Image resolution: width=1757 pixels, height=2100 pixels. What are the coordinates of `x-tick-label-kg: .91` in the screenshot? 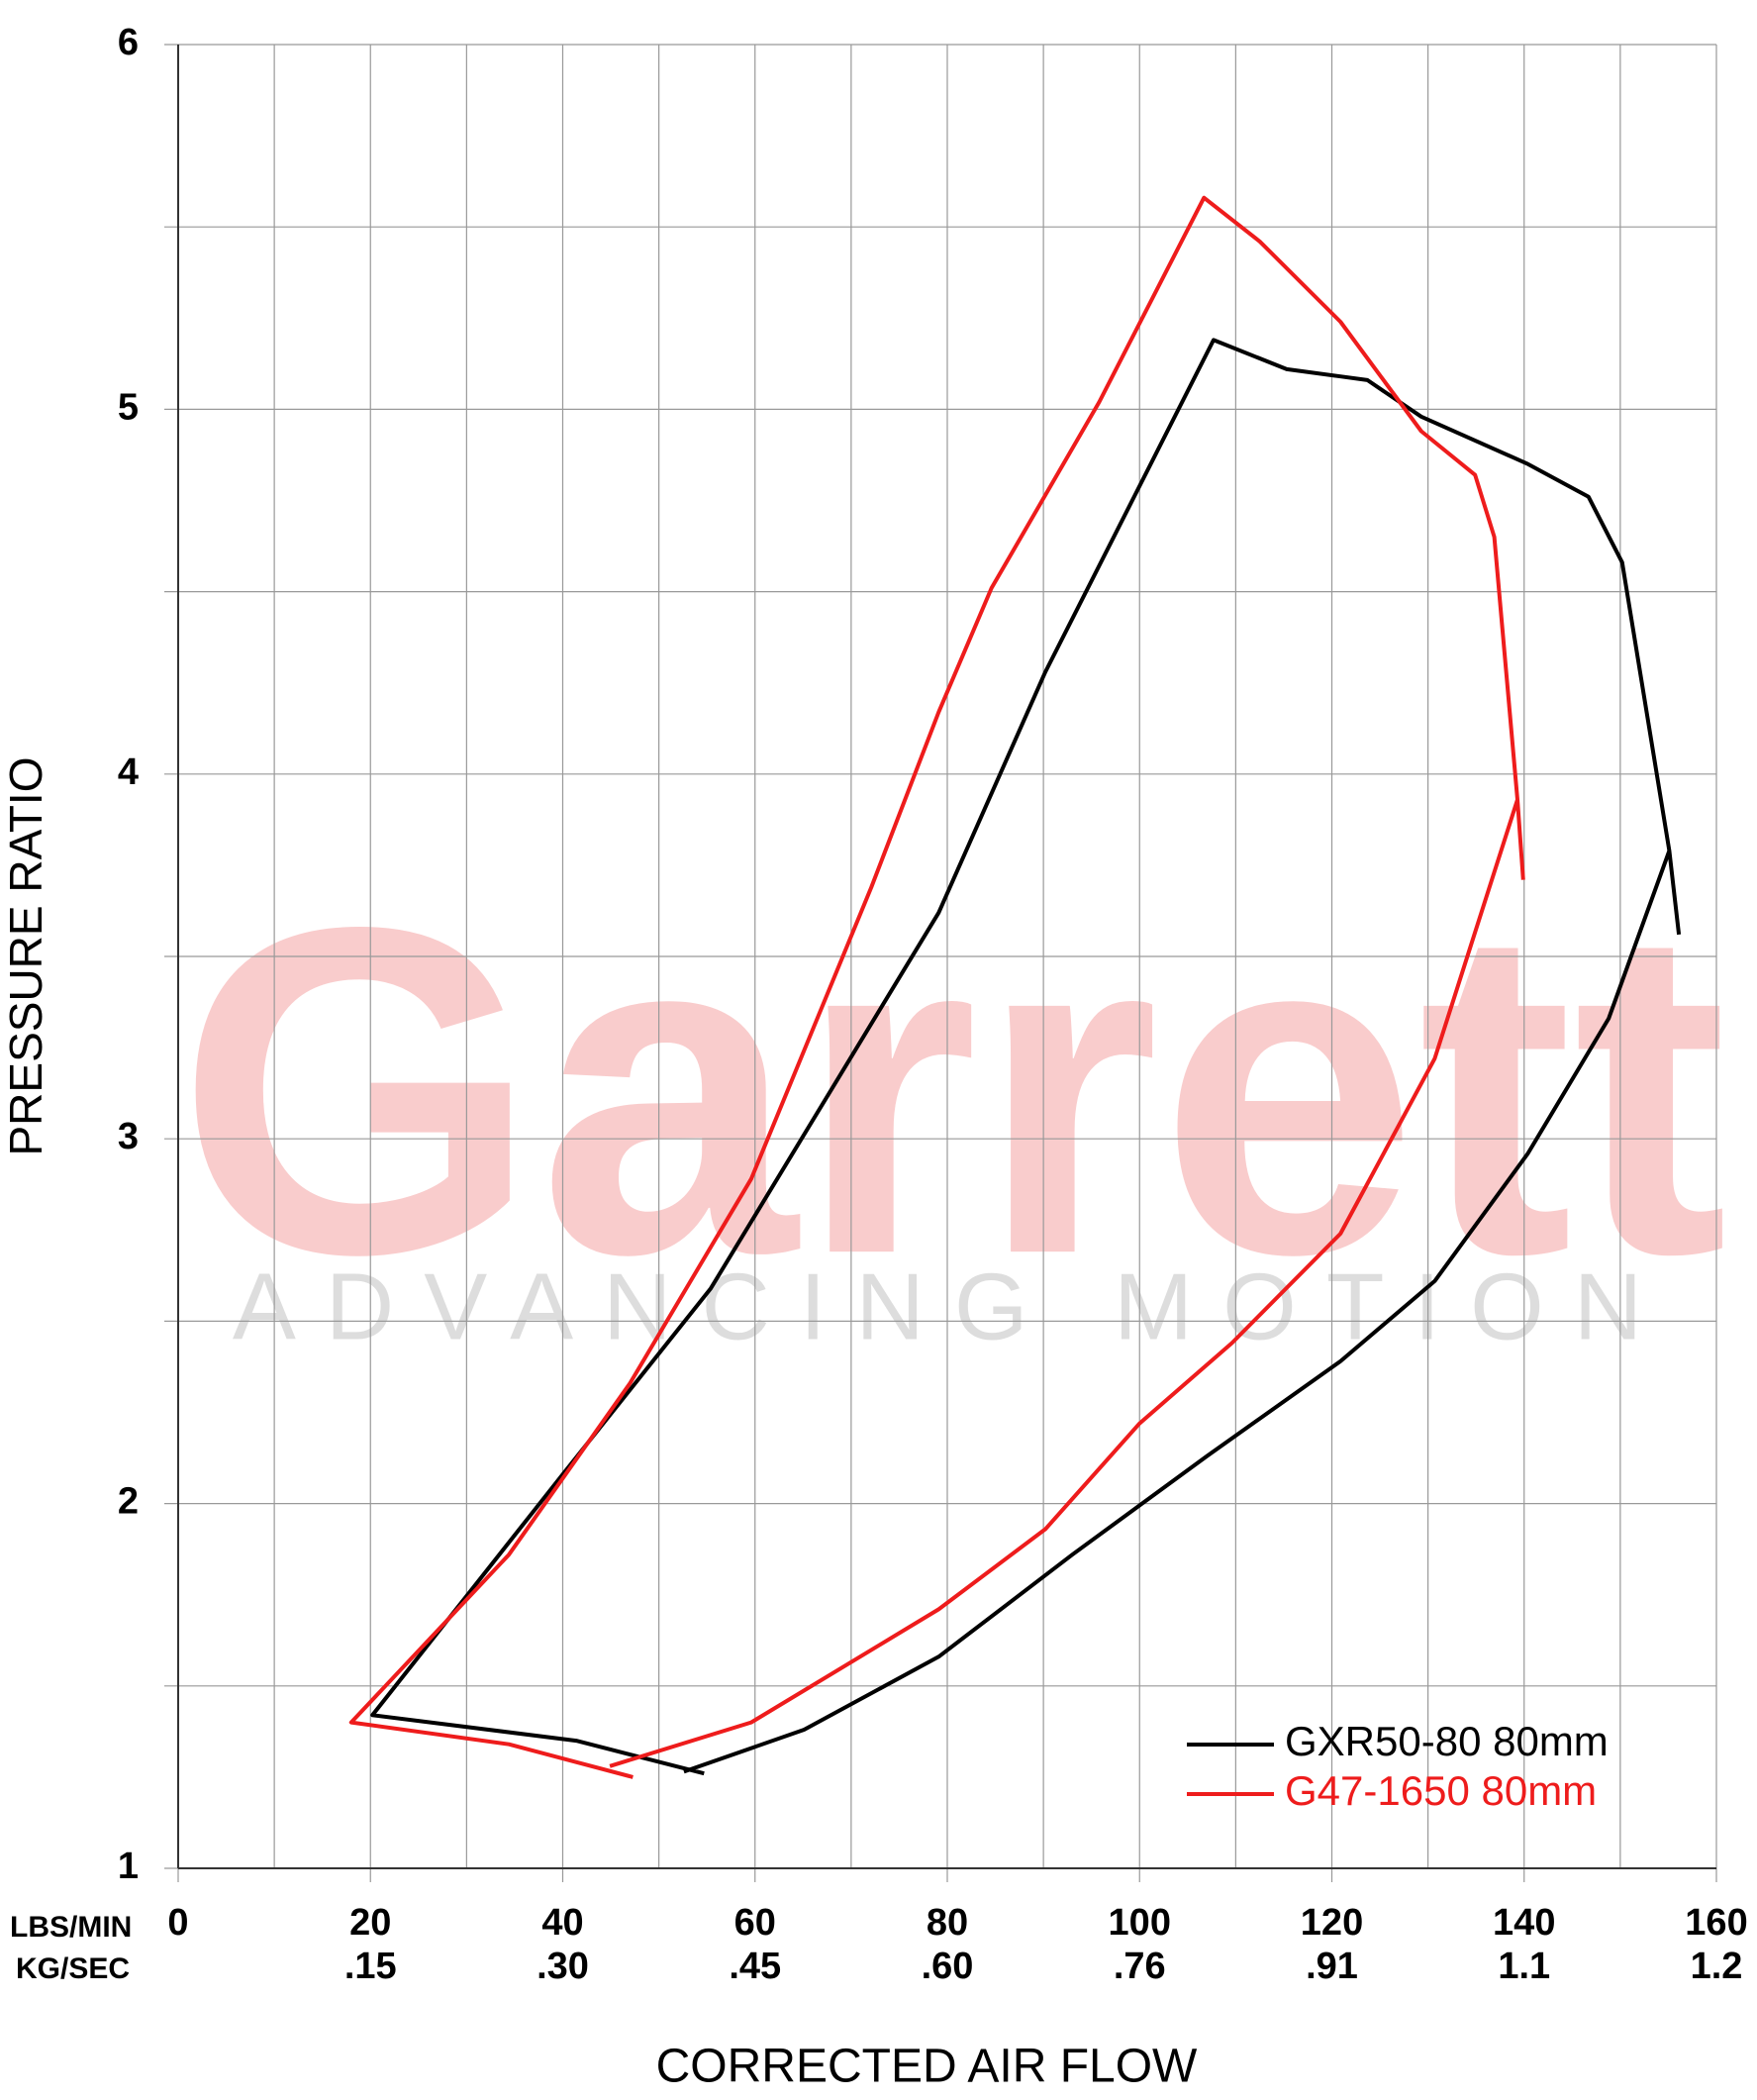 It's located at (1332, 1966).